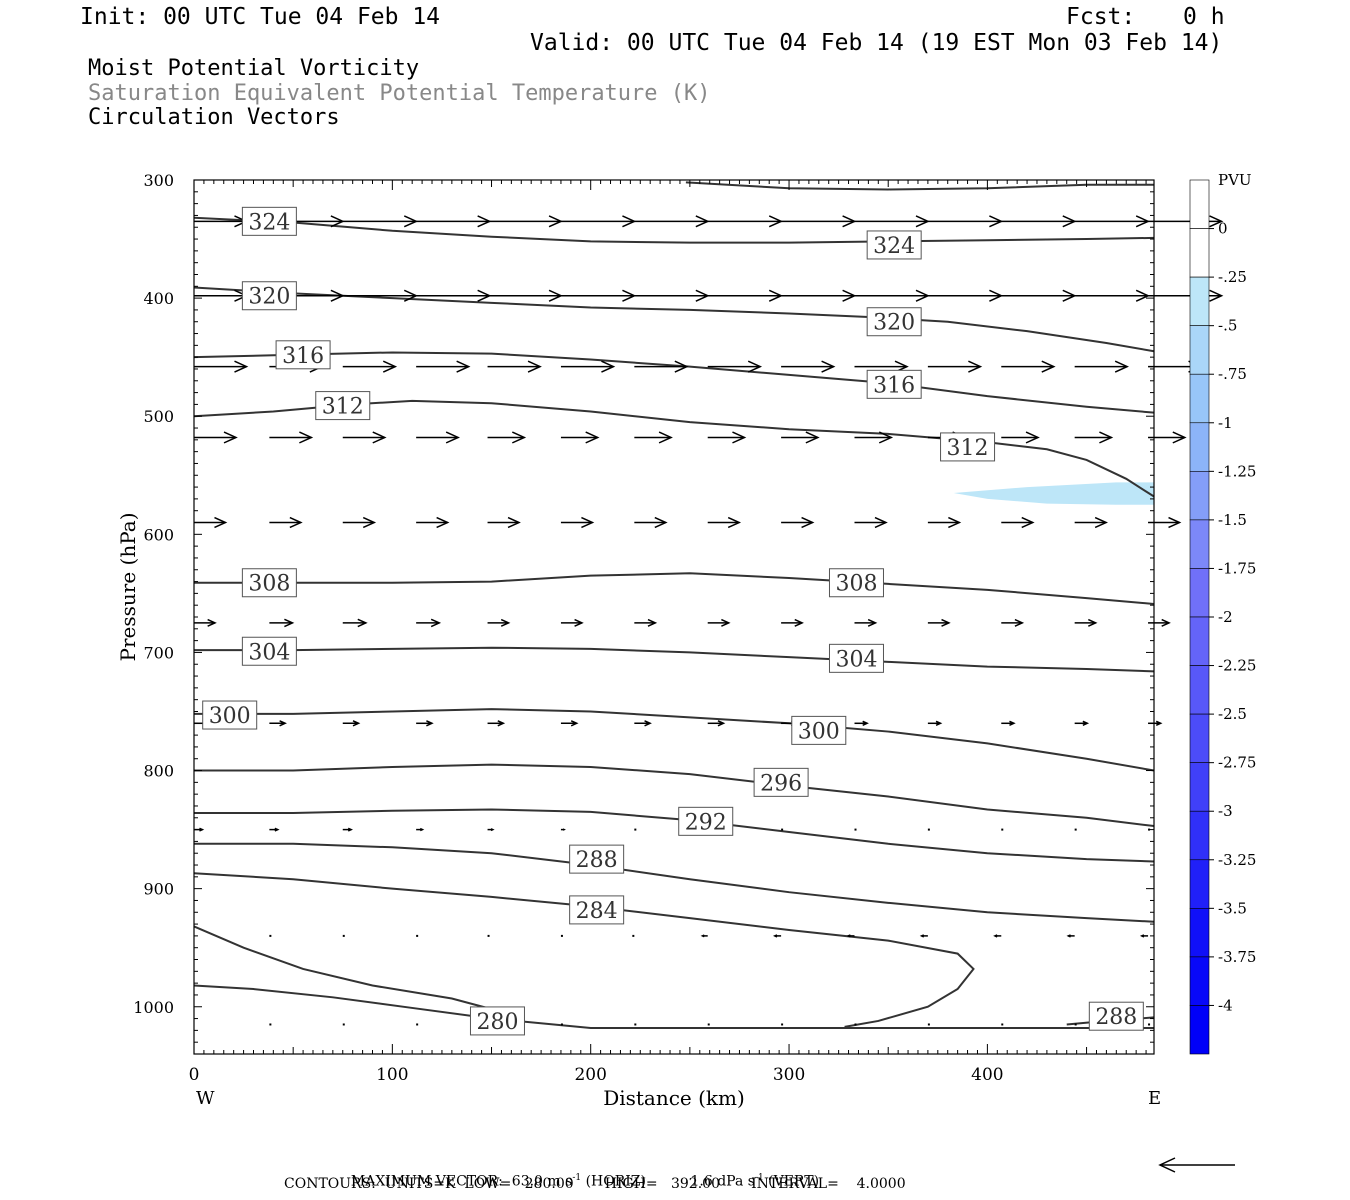 Image resolution: width=1350 pixels, height=1200 pixels. I want to click on colorbar-label: -2.25, so click(1237, 666).